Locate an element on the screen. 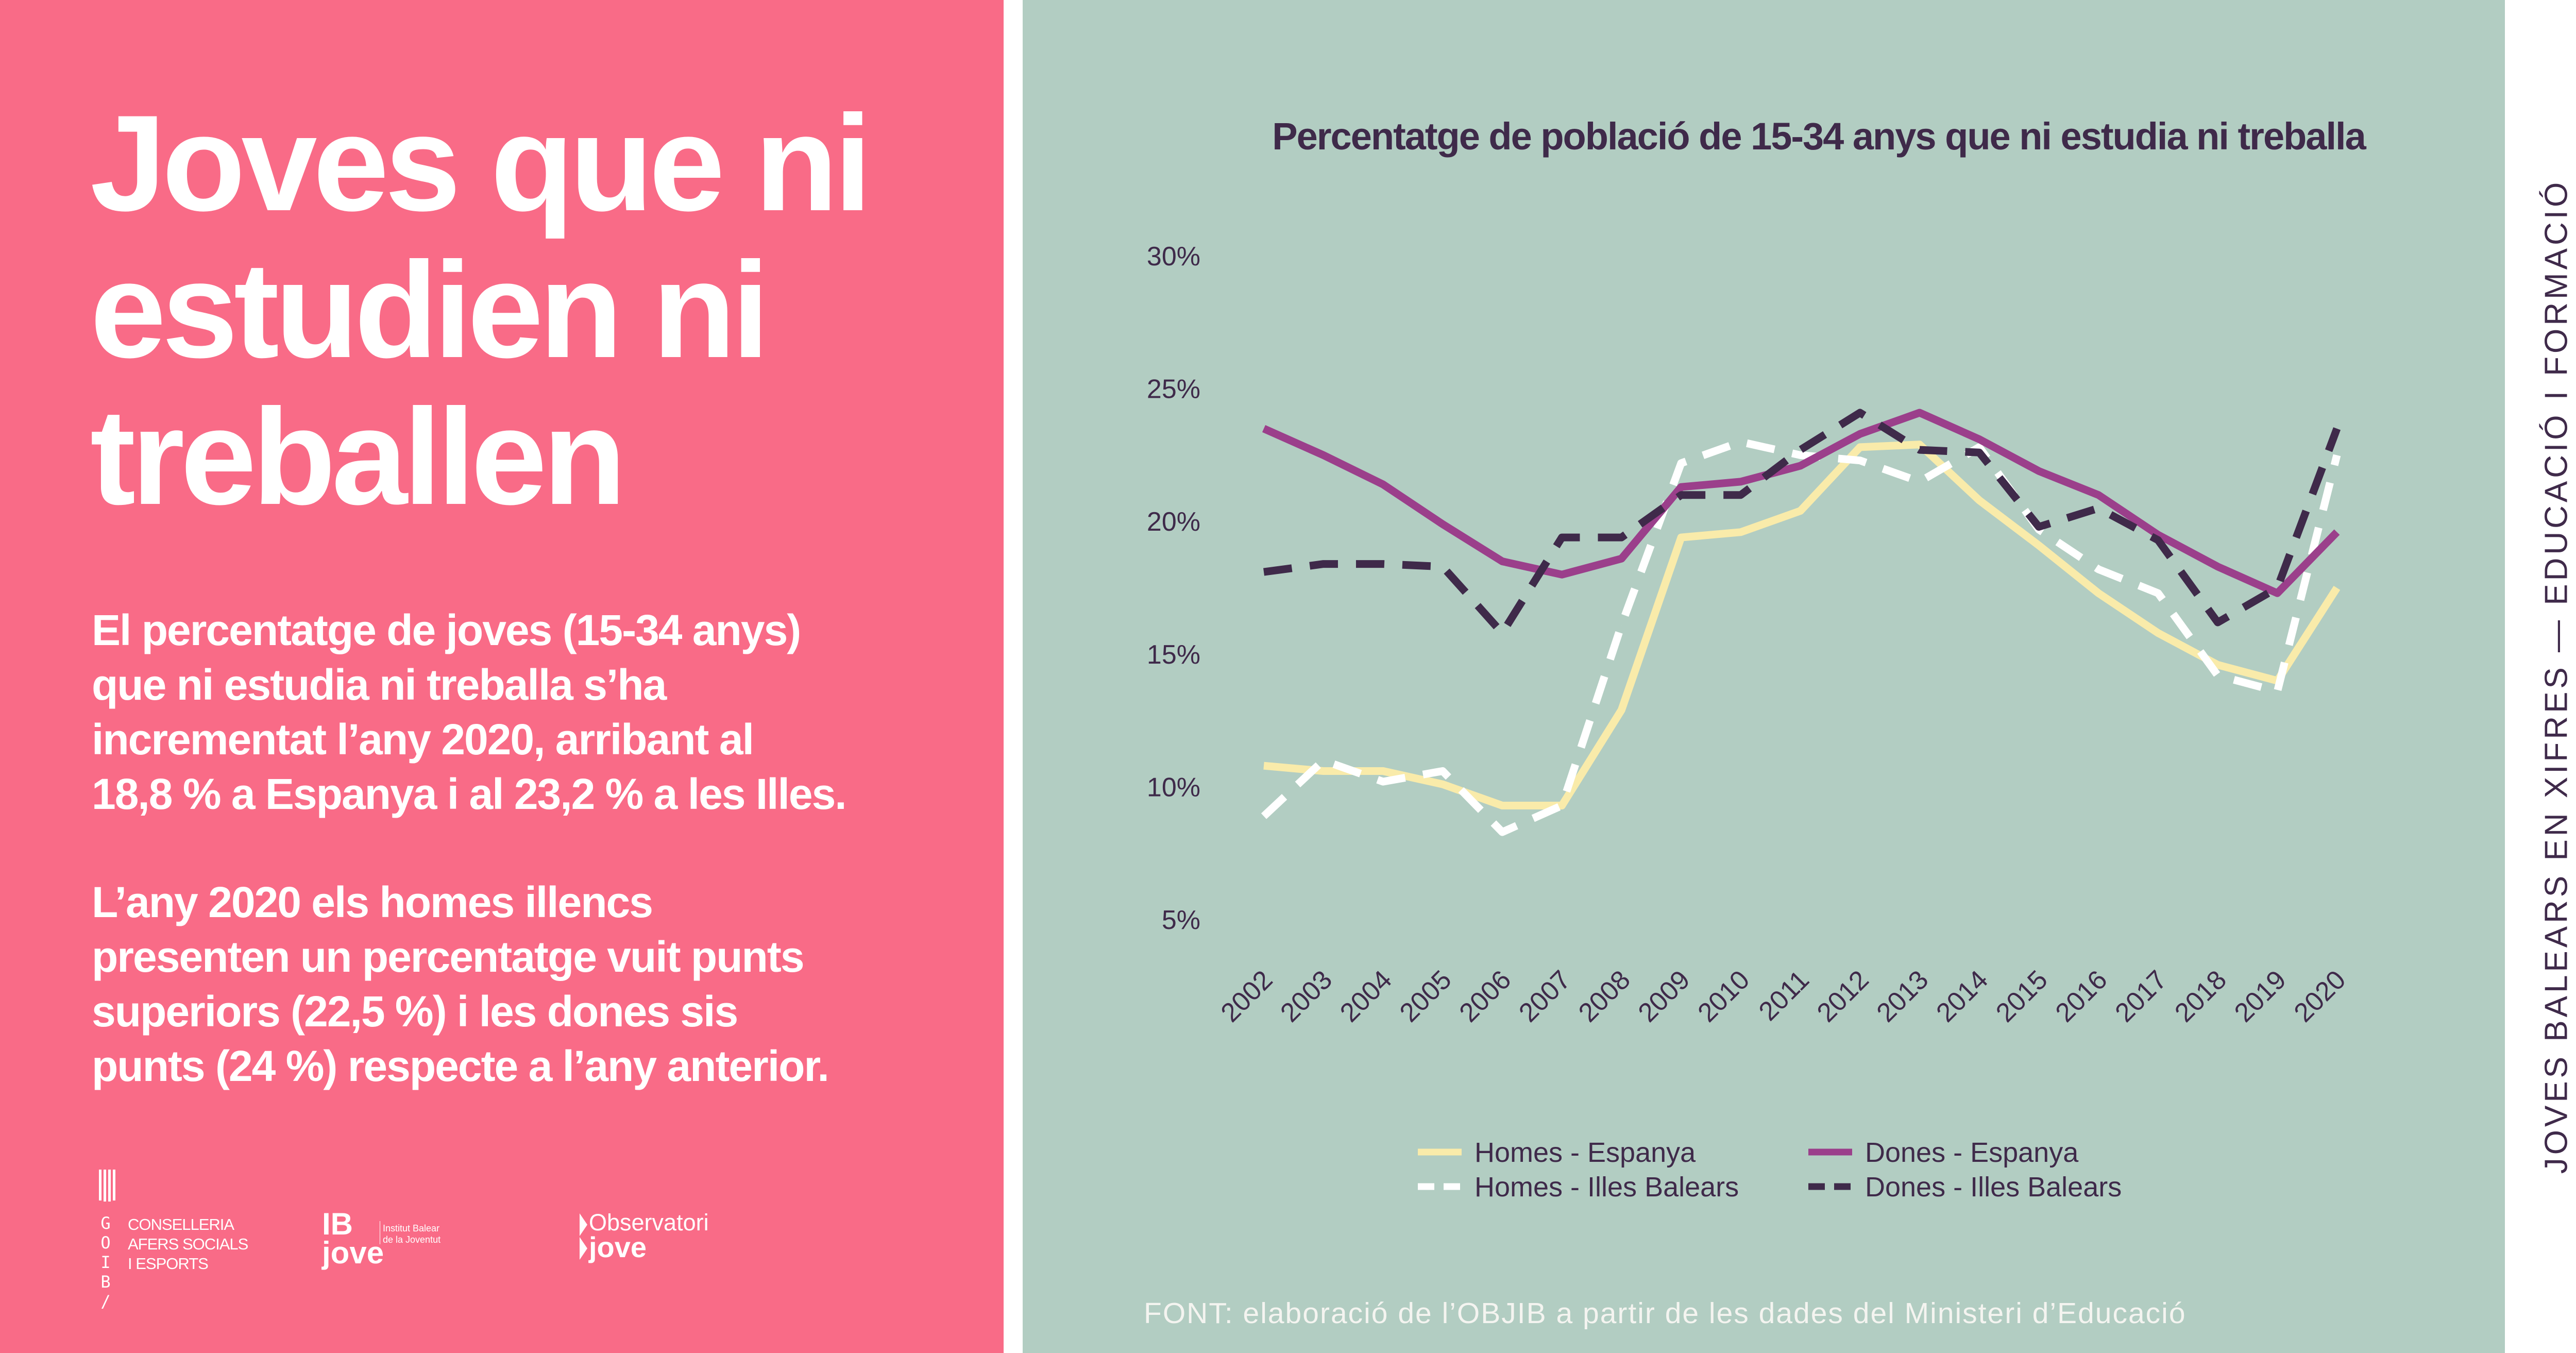 The height and width of the screenshot is (1353, 2576). x-tick-label: 2008 is located at coordinates (1604, 996).